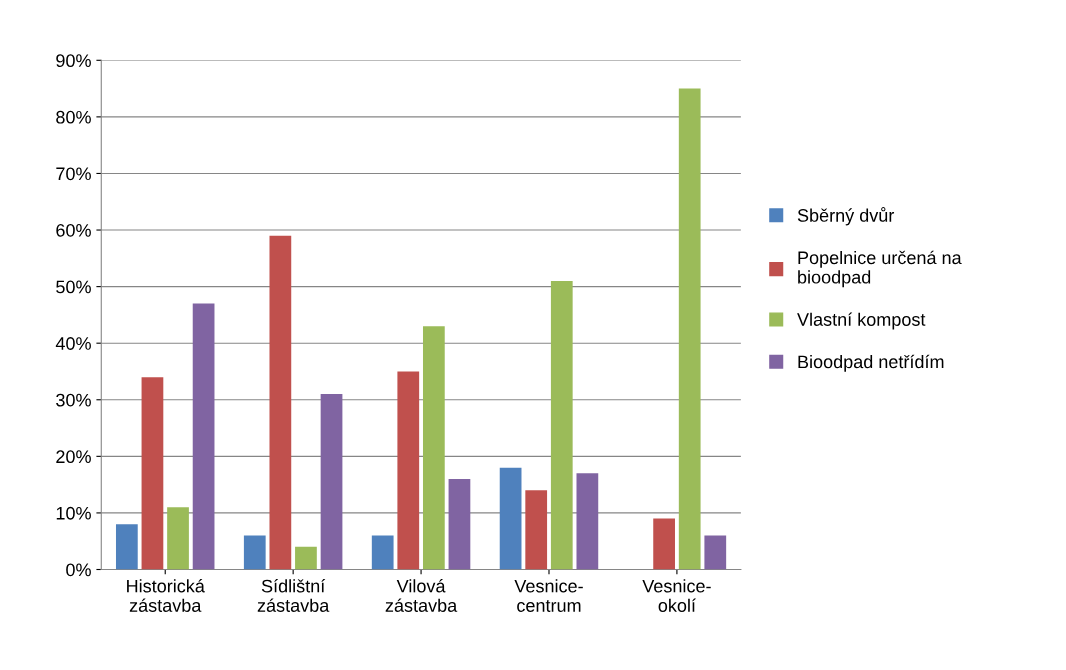  What do you see at coordinates (73, 61) in the screenshot?
I see `y-tick-label: 90%` at bounding box center [73, 61].